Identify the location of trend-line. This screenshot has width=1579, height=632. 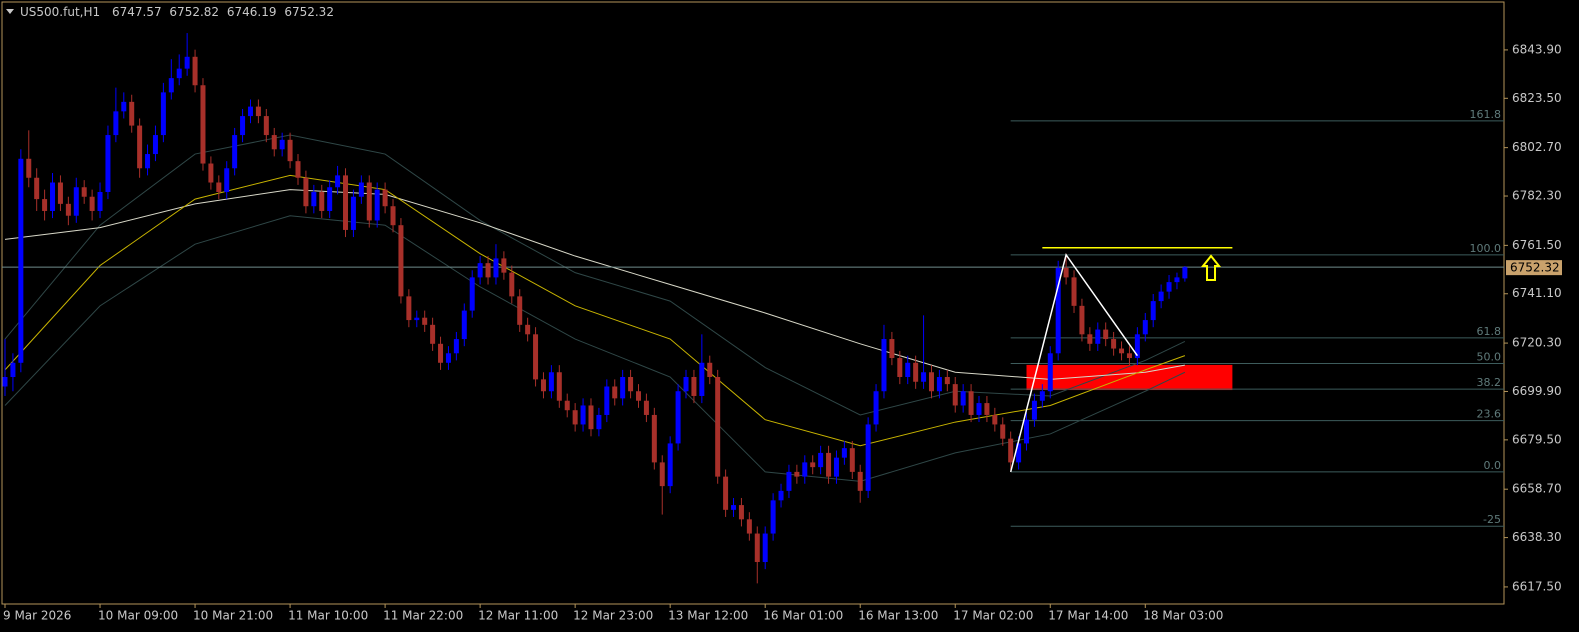
(1073, 363).